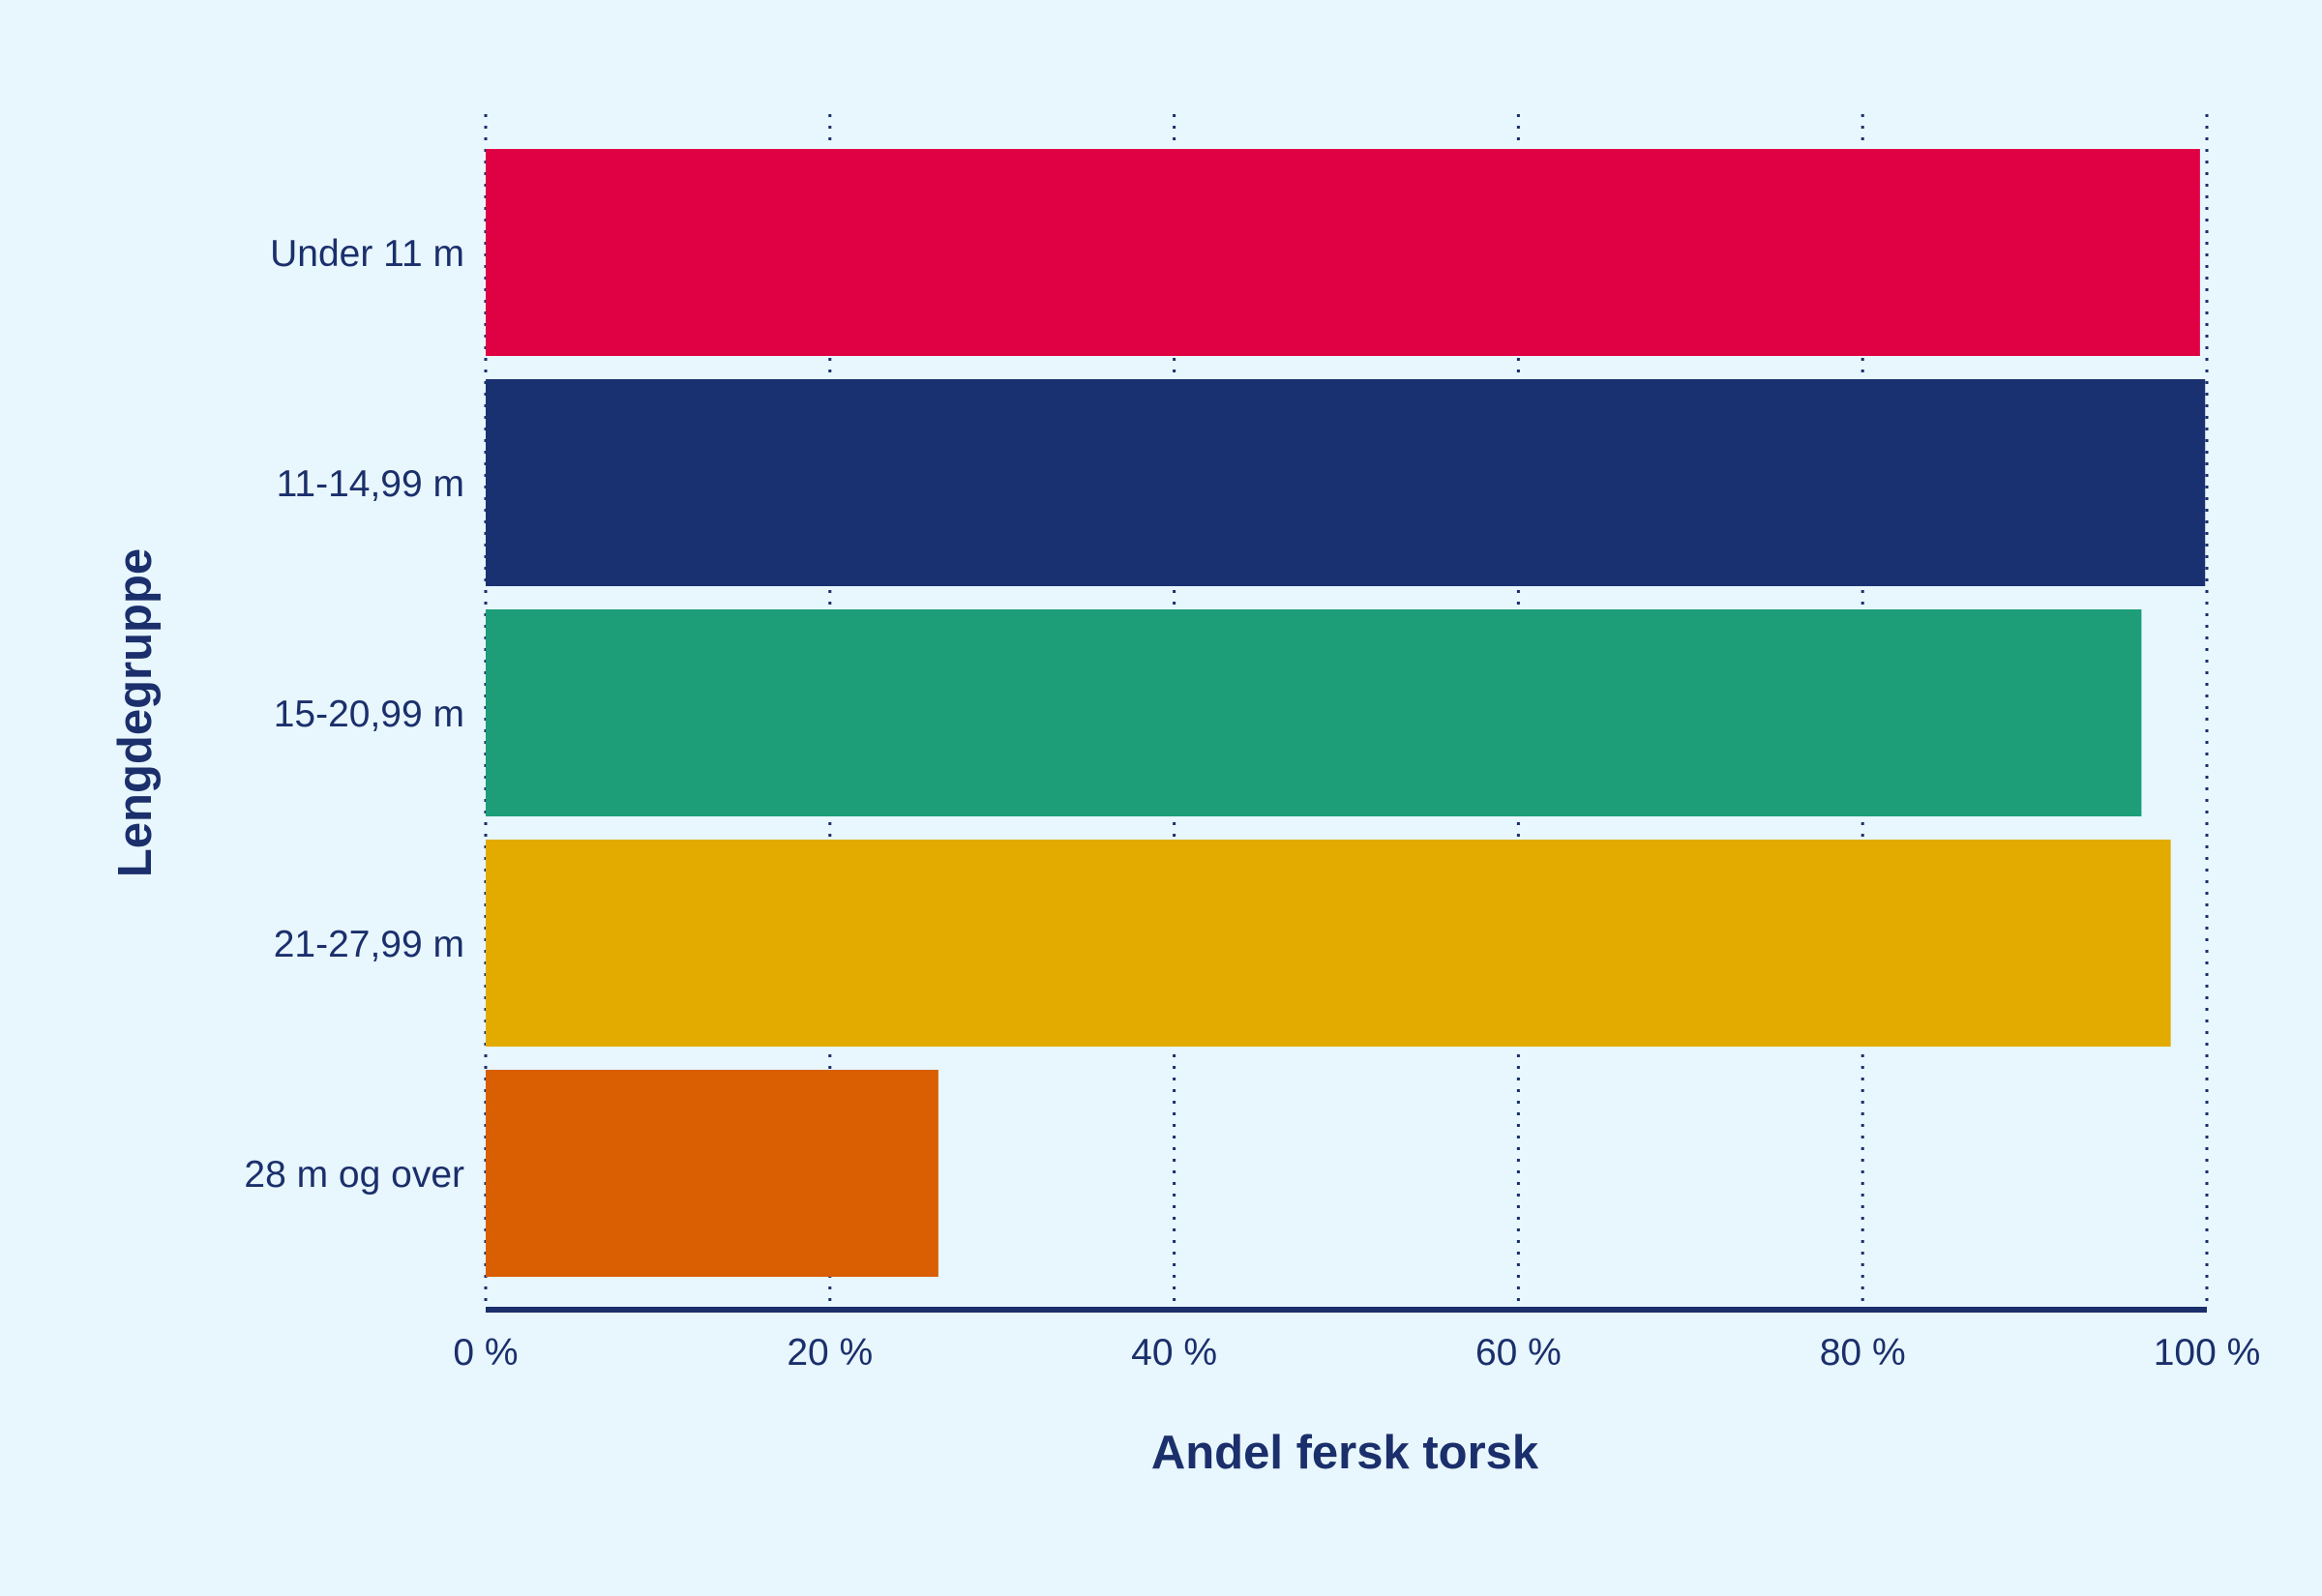 This screenshot has height=1596, width=2322. Describe the element at coordinates (354, 1175) in the screenshot. I see `y-tick-label: 28 m og over` at that location.